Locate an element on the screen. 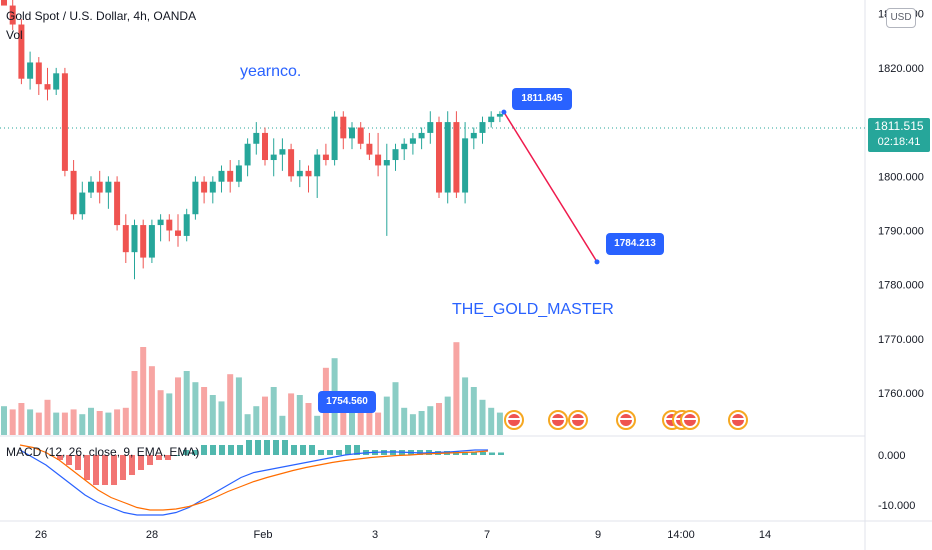  annotation-author-2: THE_GOLD_MASTER is located at coordinates (533, 309).